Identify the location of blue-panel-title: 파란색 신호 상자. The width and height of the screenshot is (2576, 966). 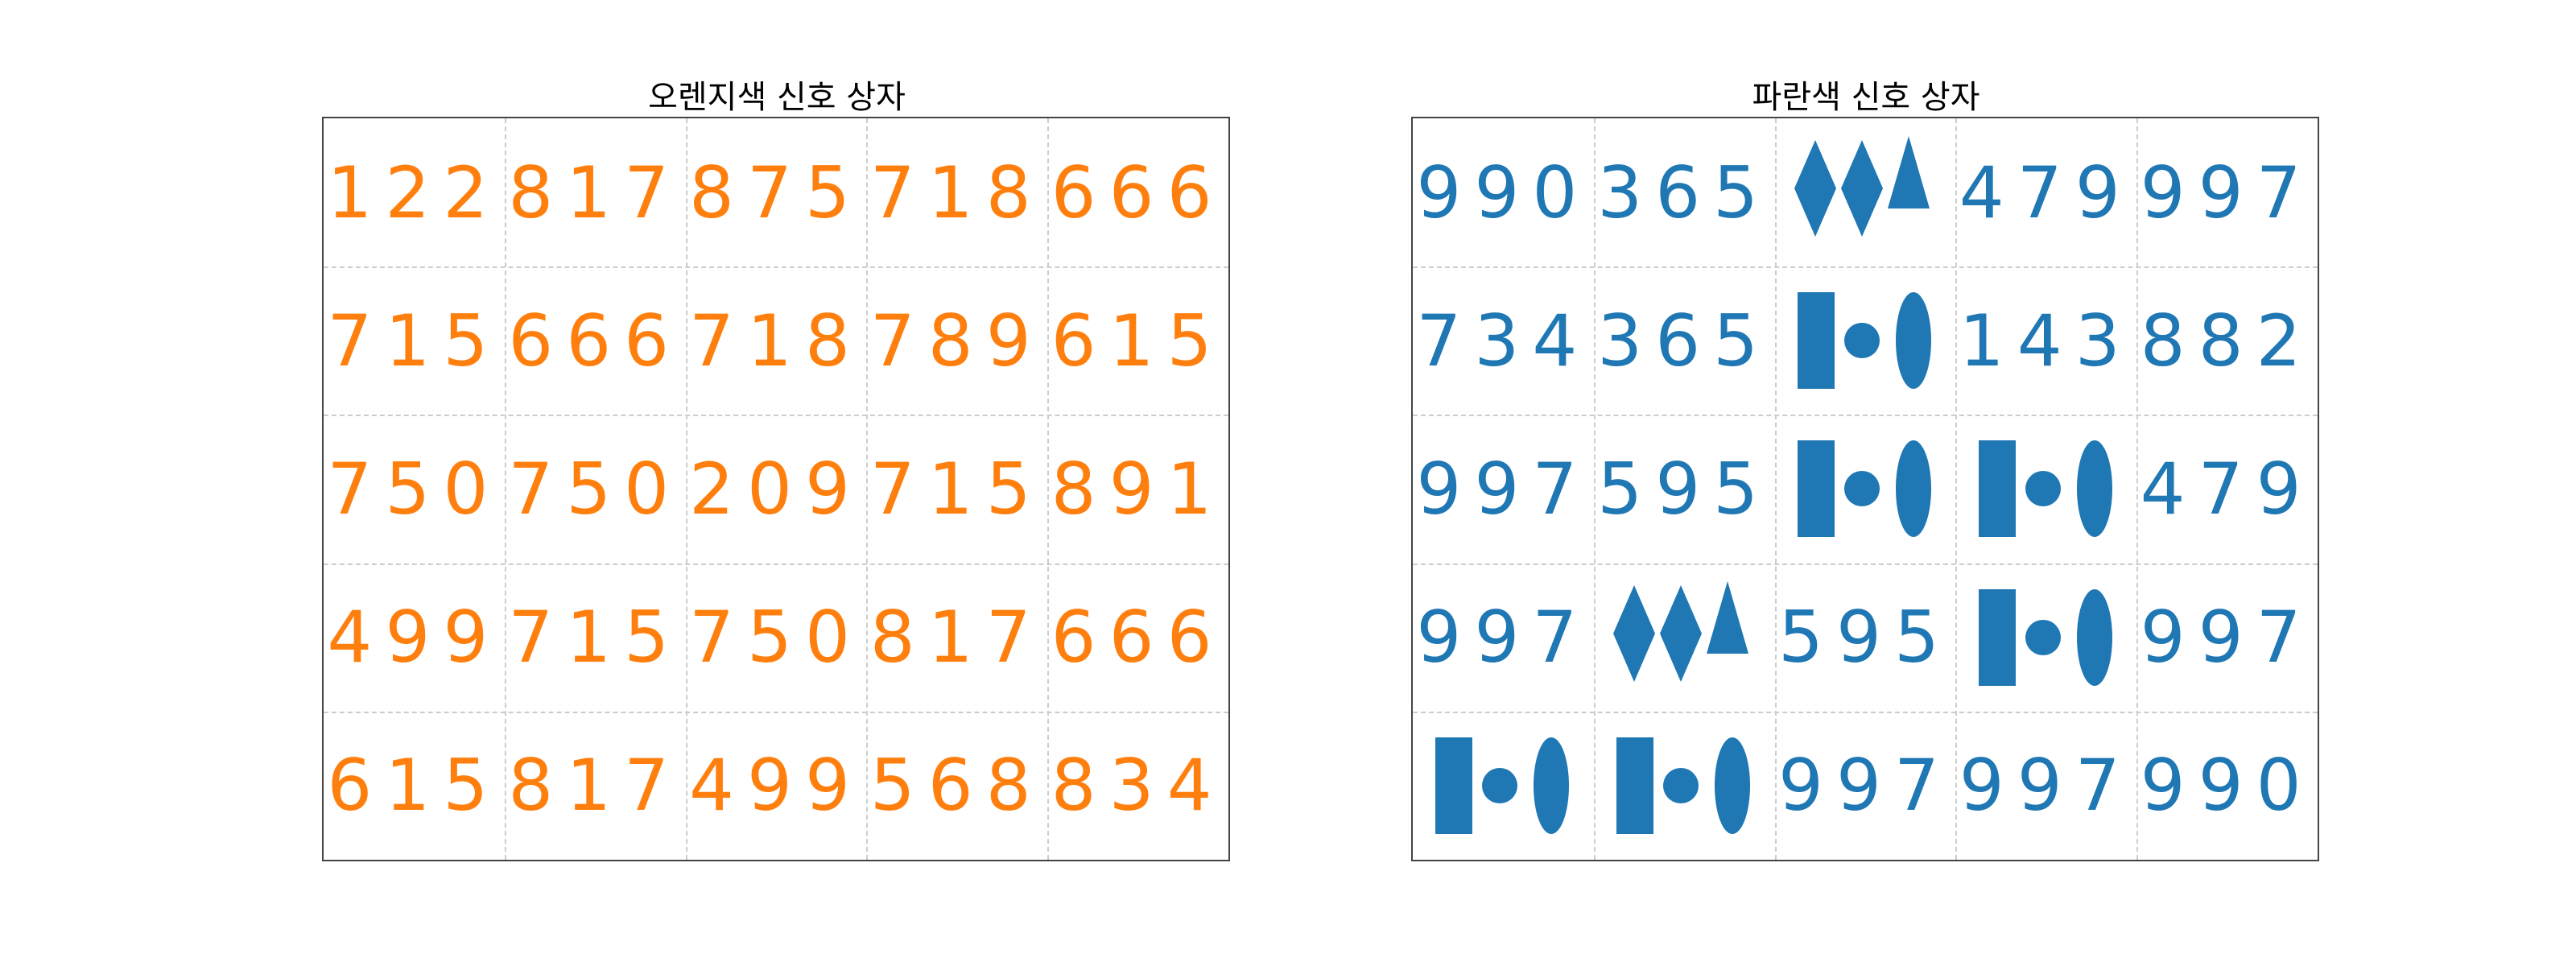
(1866, 97).